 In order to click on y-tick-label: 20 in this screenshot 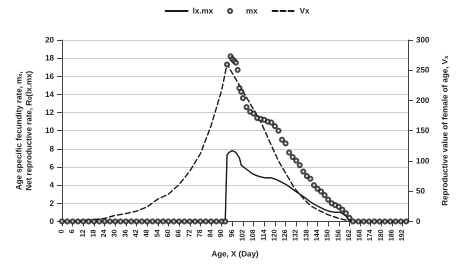, I will do `click(50, 40)`.